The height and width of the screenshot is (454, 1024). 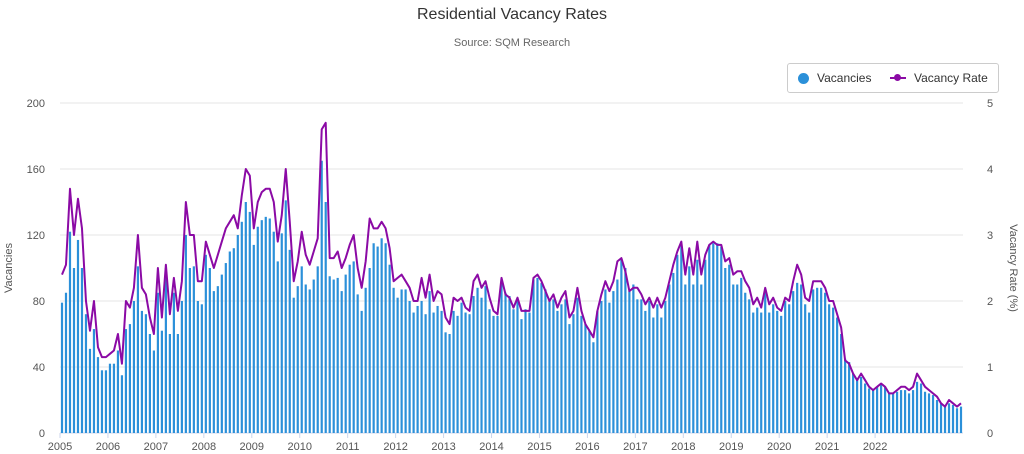 I want to click on x-tick-label: 2016, so click(x=587, y=447).